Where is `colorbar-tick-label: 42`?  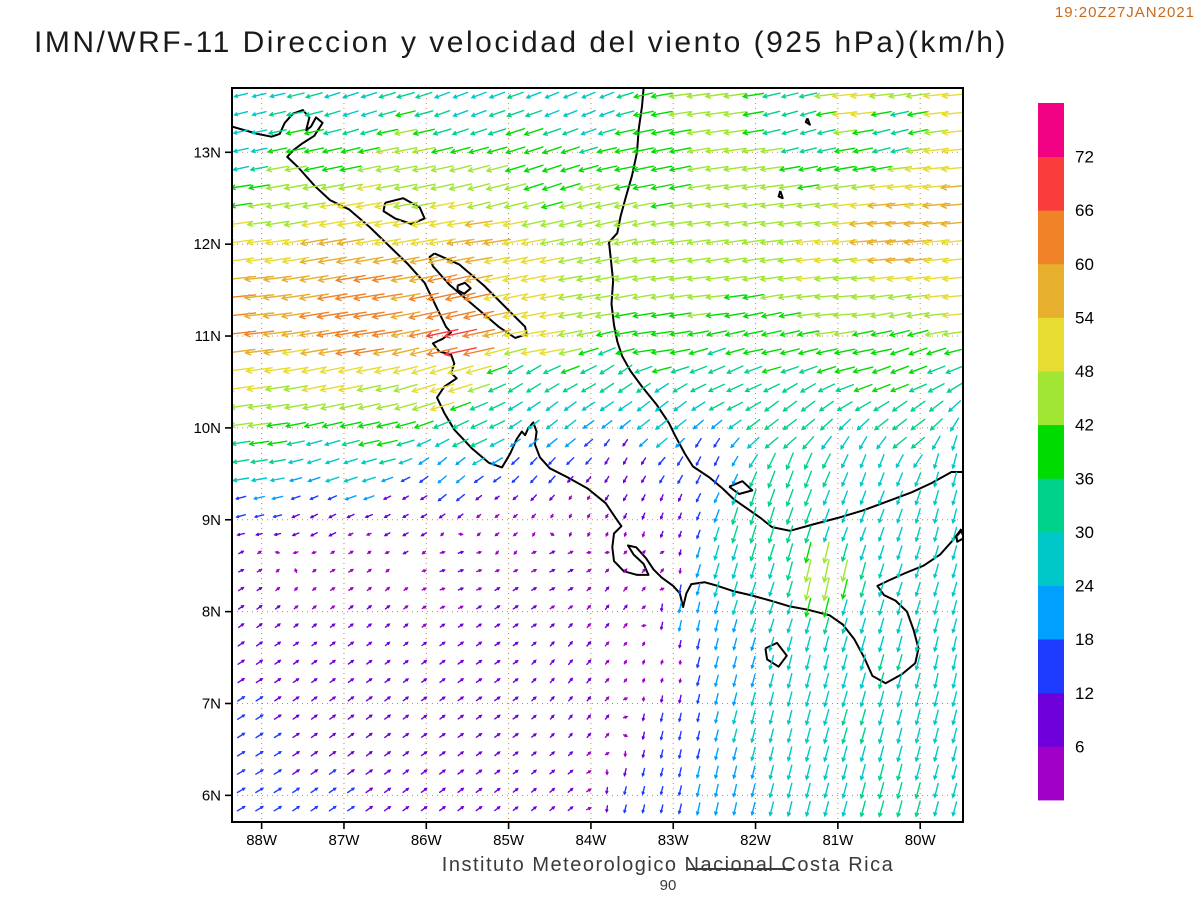
colorbar-tick-label: 42 is located at coordinates (1084, 425).